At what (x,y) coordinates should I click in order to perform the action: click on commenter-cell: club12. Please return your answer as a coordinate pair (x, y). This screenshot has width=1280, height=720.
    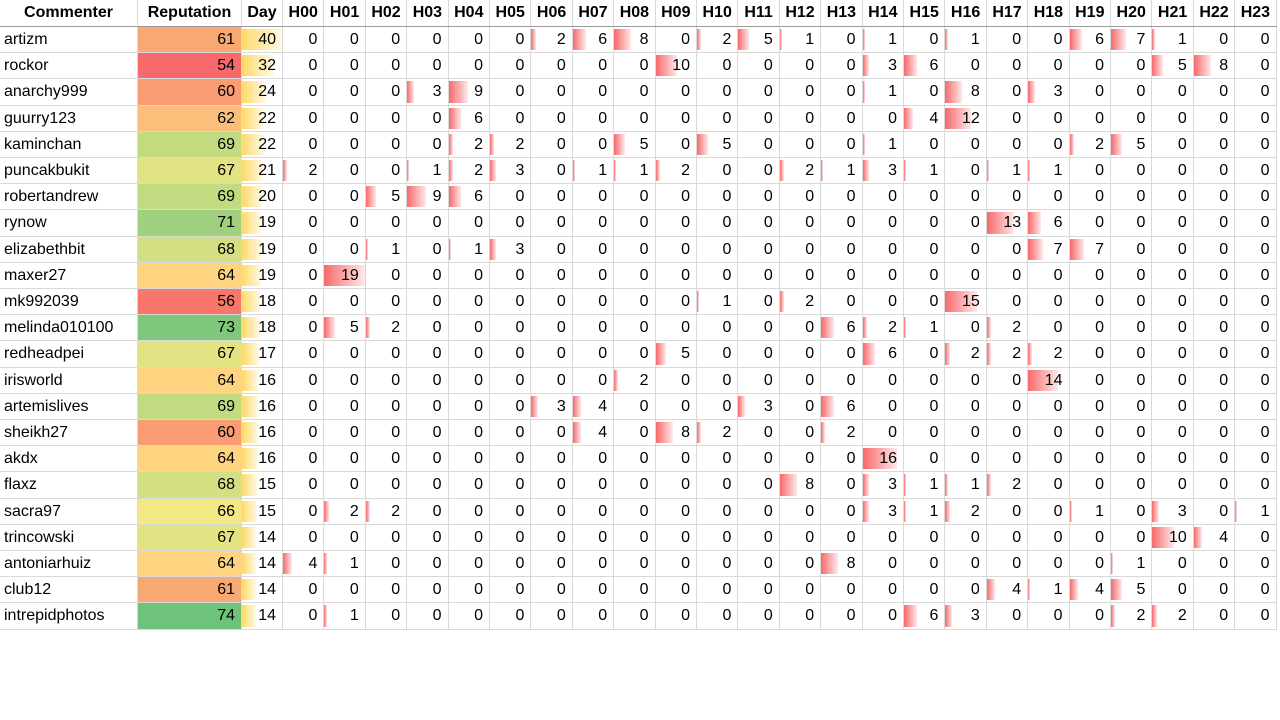
    Looking at the image, I should click on (69, 590).